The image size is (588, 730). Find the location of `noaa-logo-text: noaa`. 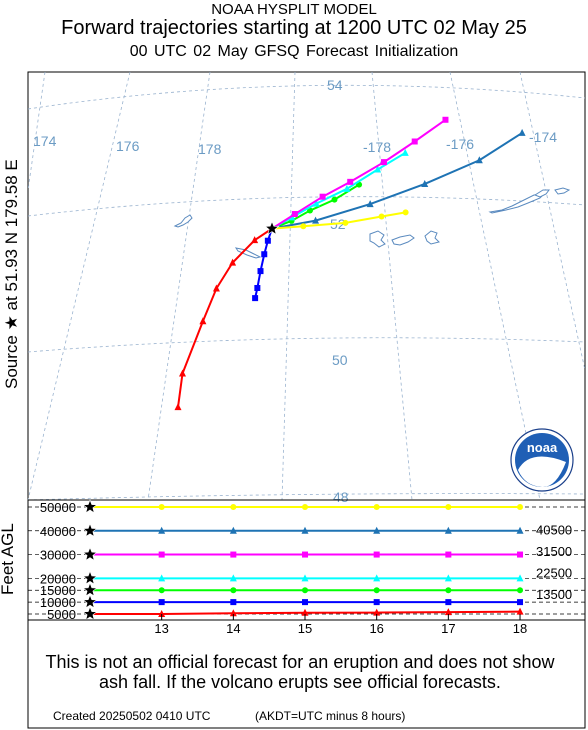

noaa-logo-text: noaa is located at coordinates (542, 447).